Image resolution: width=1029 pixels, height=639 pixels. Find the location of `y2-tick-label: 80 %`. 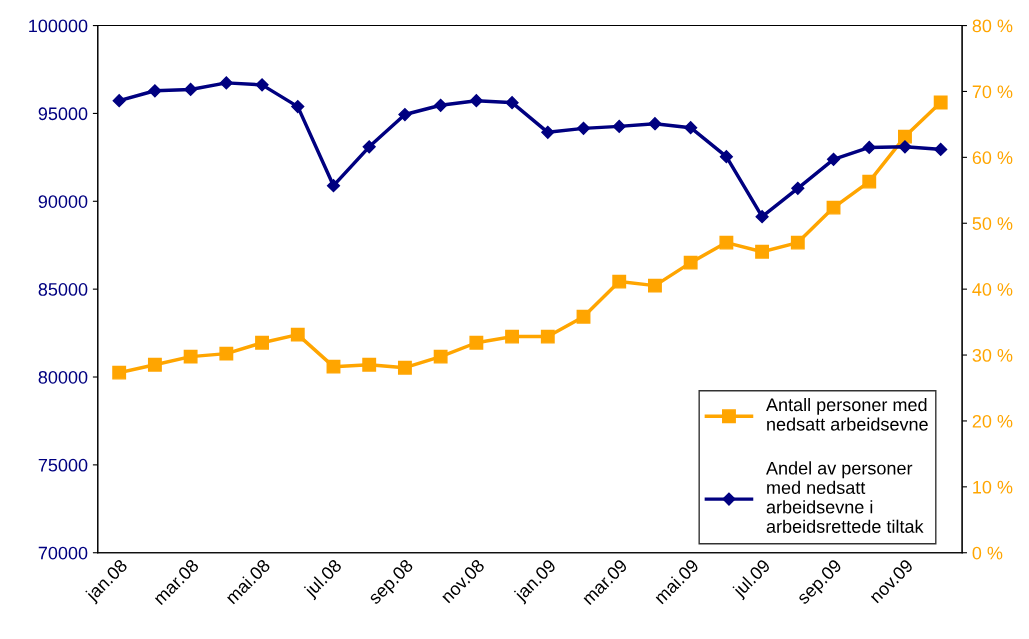

y2-tick-label: 80 % is located at coordinates (992, 26).